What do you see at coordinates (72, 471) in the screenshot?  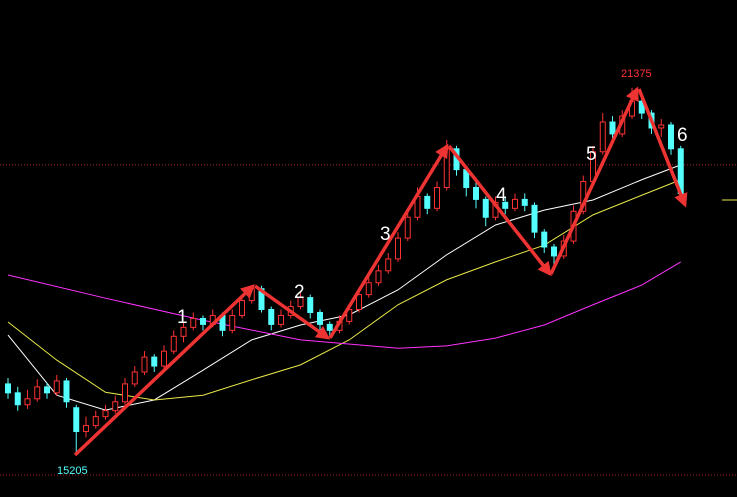 I see `low-label: 15205` at bounding box center [72, 471].